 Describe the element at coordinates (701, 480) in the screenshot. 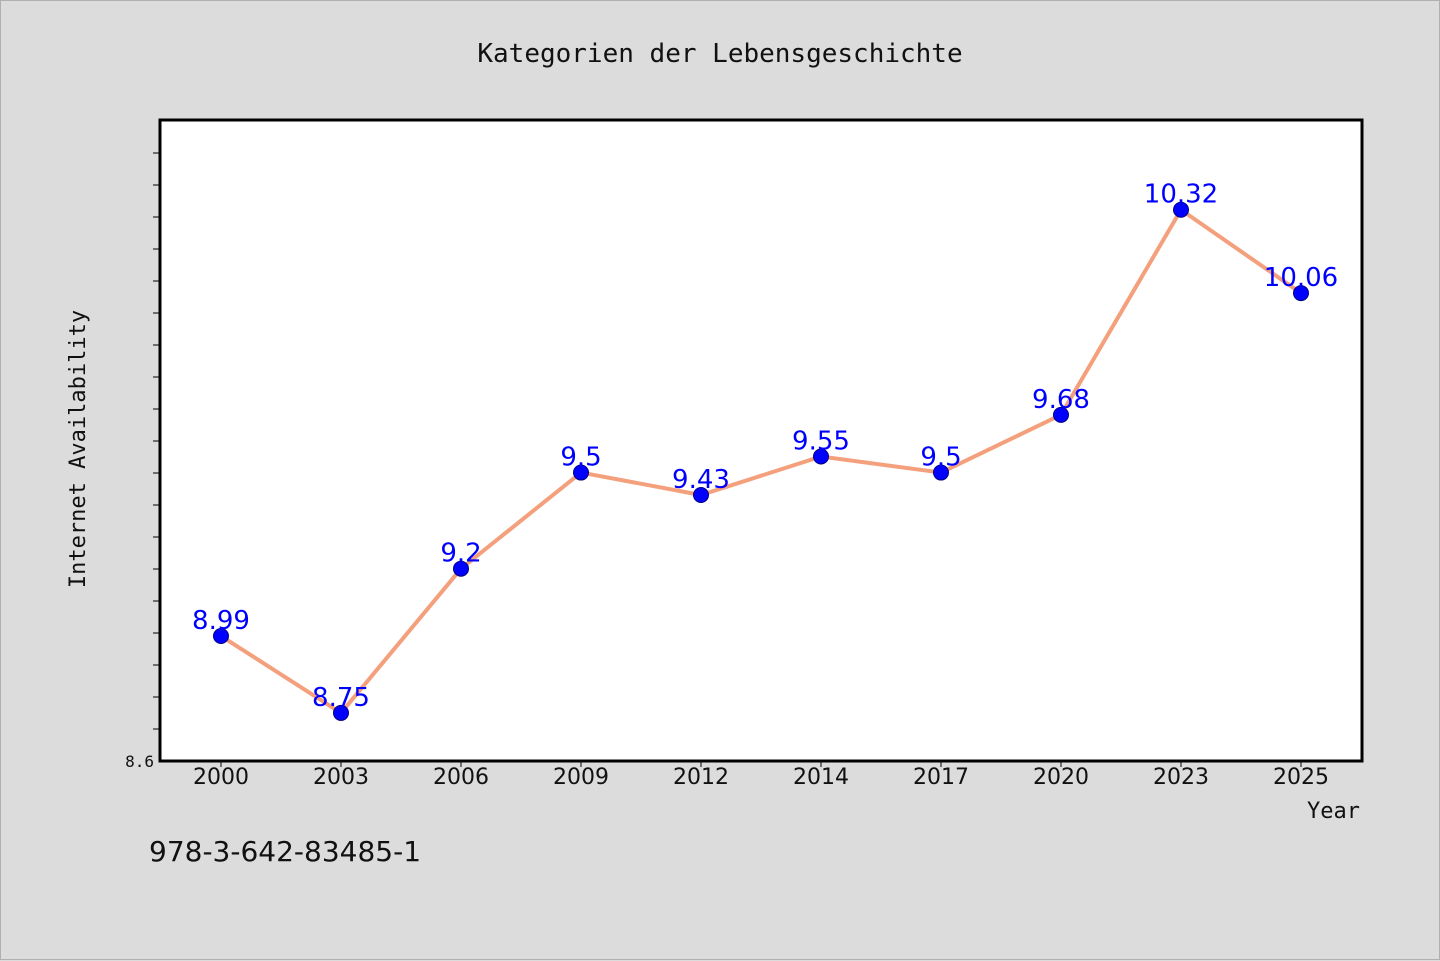

I see `data-label: 9.43` at that location.